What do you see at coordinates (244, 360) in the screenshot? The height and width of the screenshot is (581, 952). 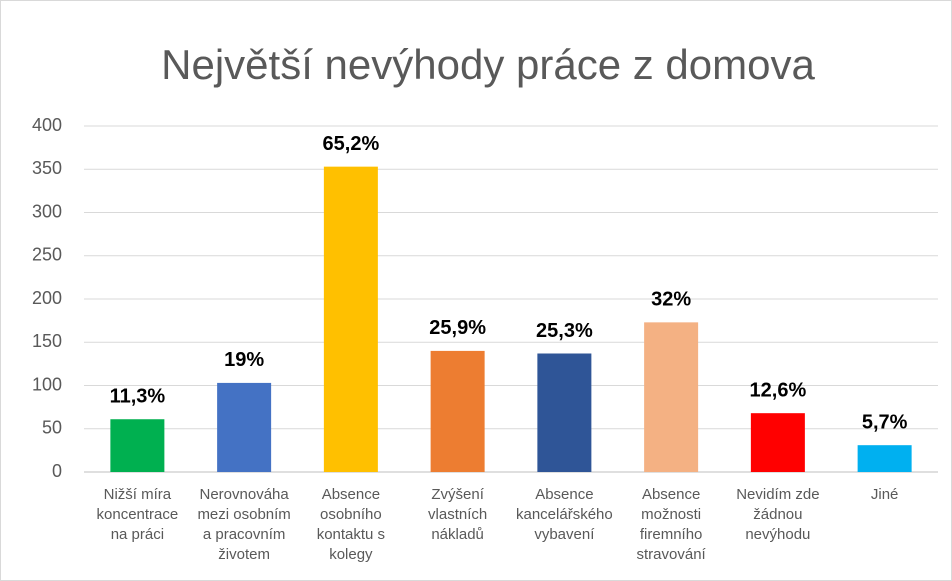 I see `value-label: 19%` at bounding box center [244, 360].